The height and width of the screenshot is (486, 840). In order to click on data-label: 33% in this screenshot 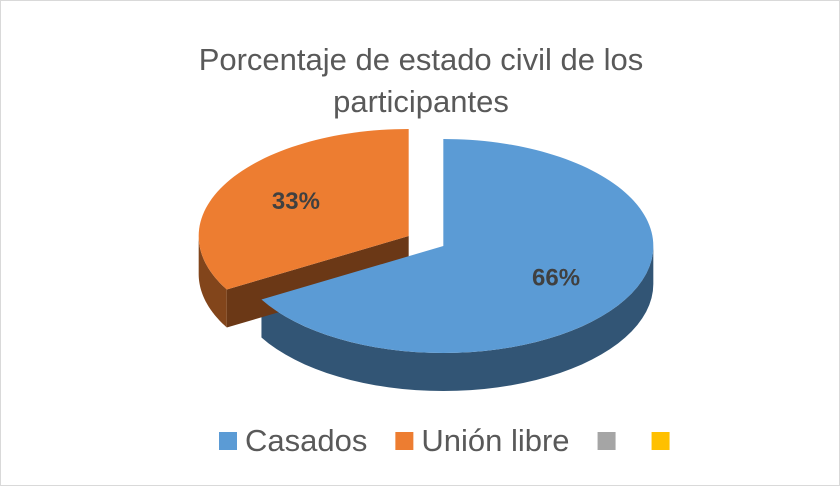, I will do `click(296, 201)`.